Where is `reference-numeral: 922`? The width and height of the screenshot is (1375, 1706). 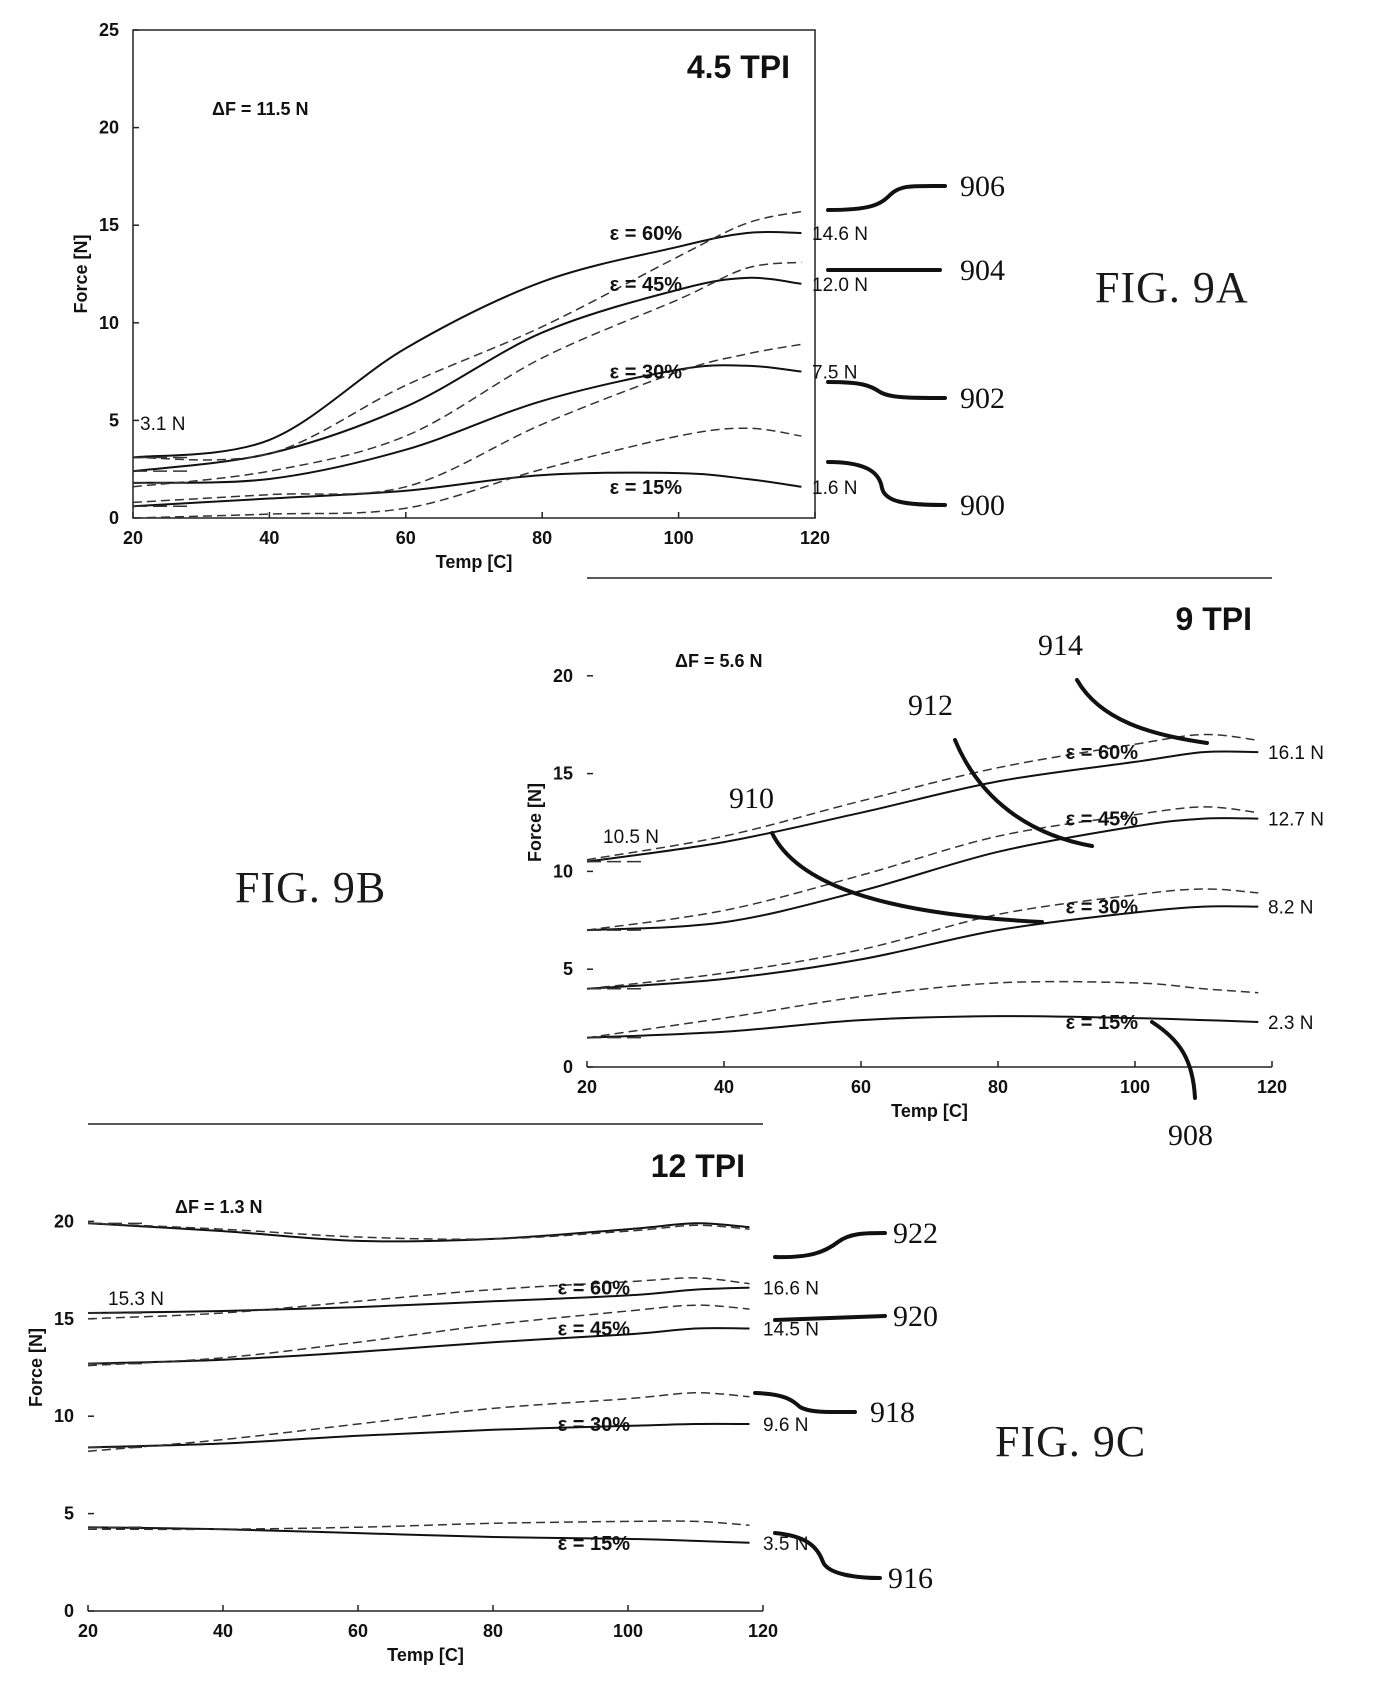
reference-numeral: 922 is located at coordinates (915, 1233).